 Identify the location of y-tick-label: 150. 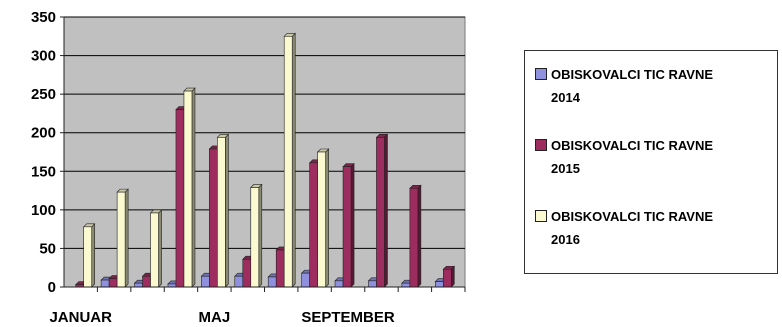
(43, 171).